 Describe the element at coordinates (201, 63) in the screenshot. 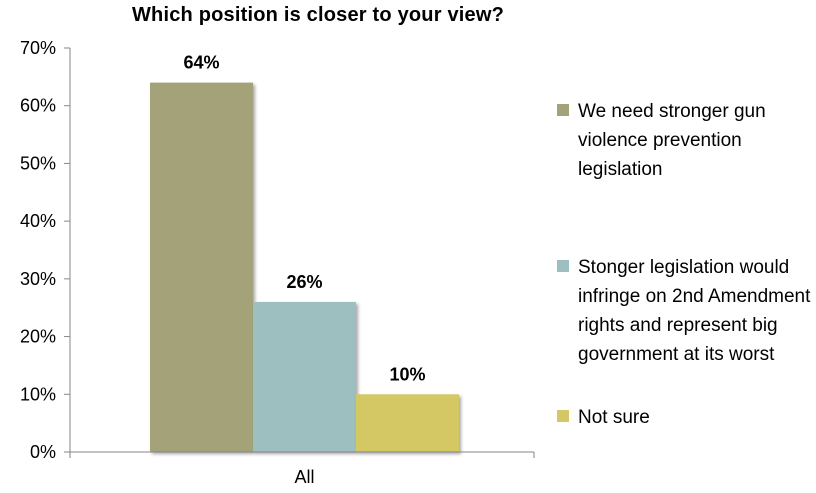

I see `data-label: 64%` at that location.